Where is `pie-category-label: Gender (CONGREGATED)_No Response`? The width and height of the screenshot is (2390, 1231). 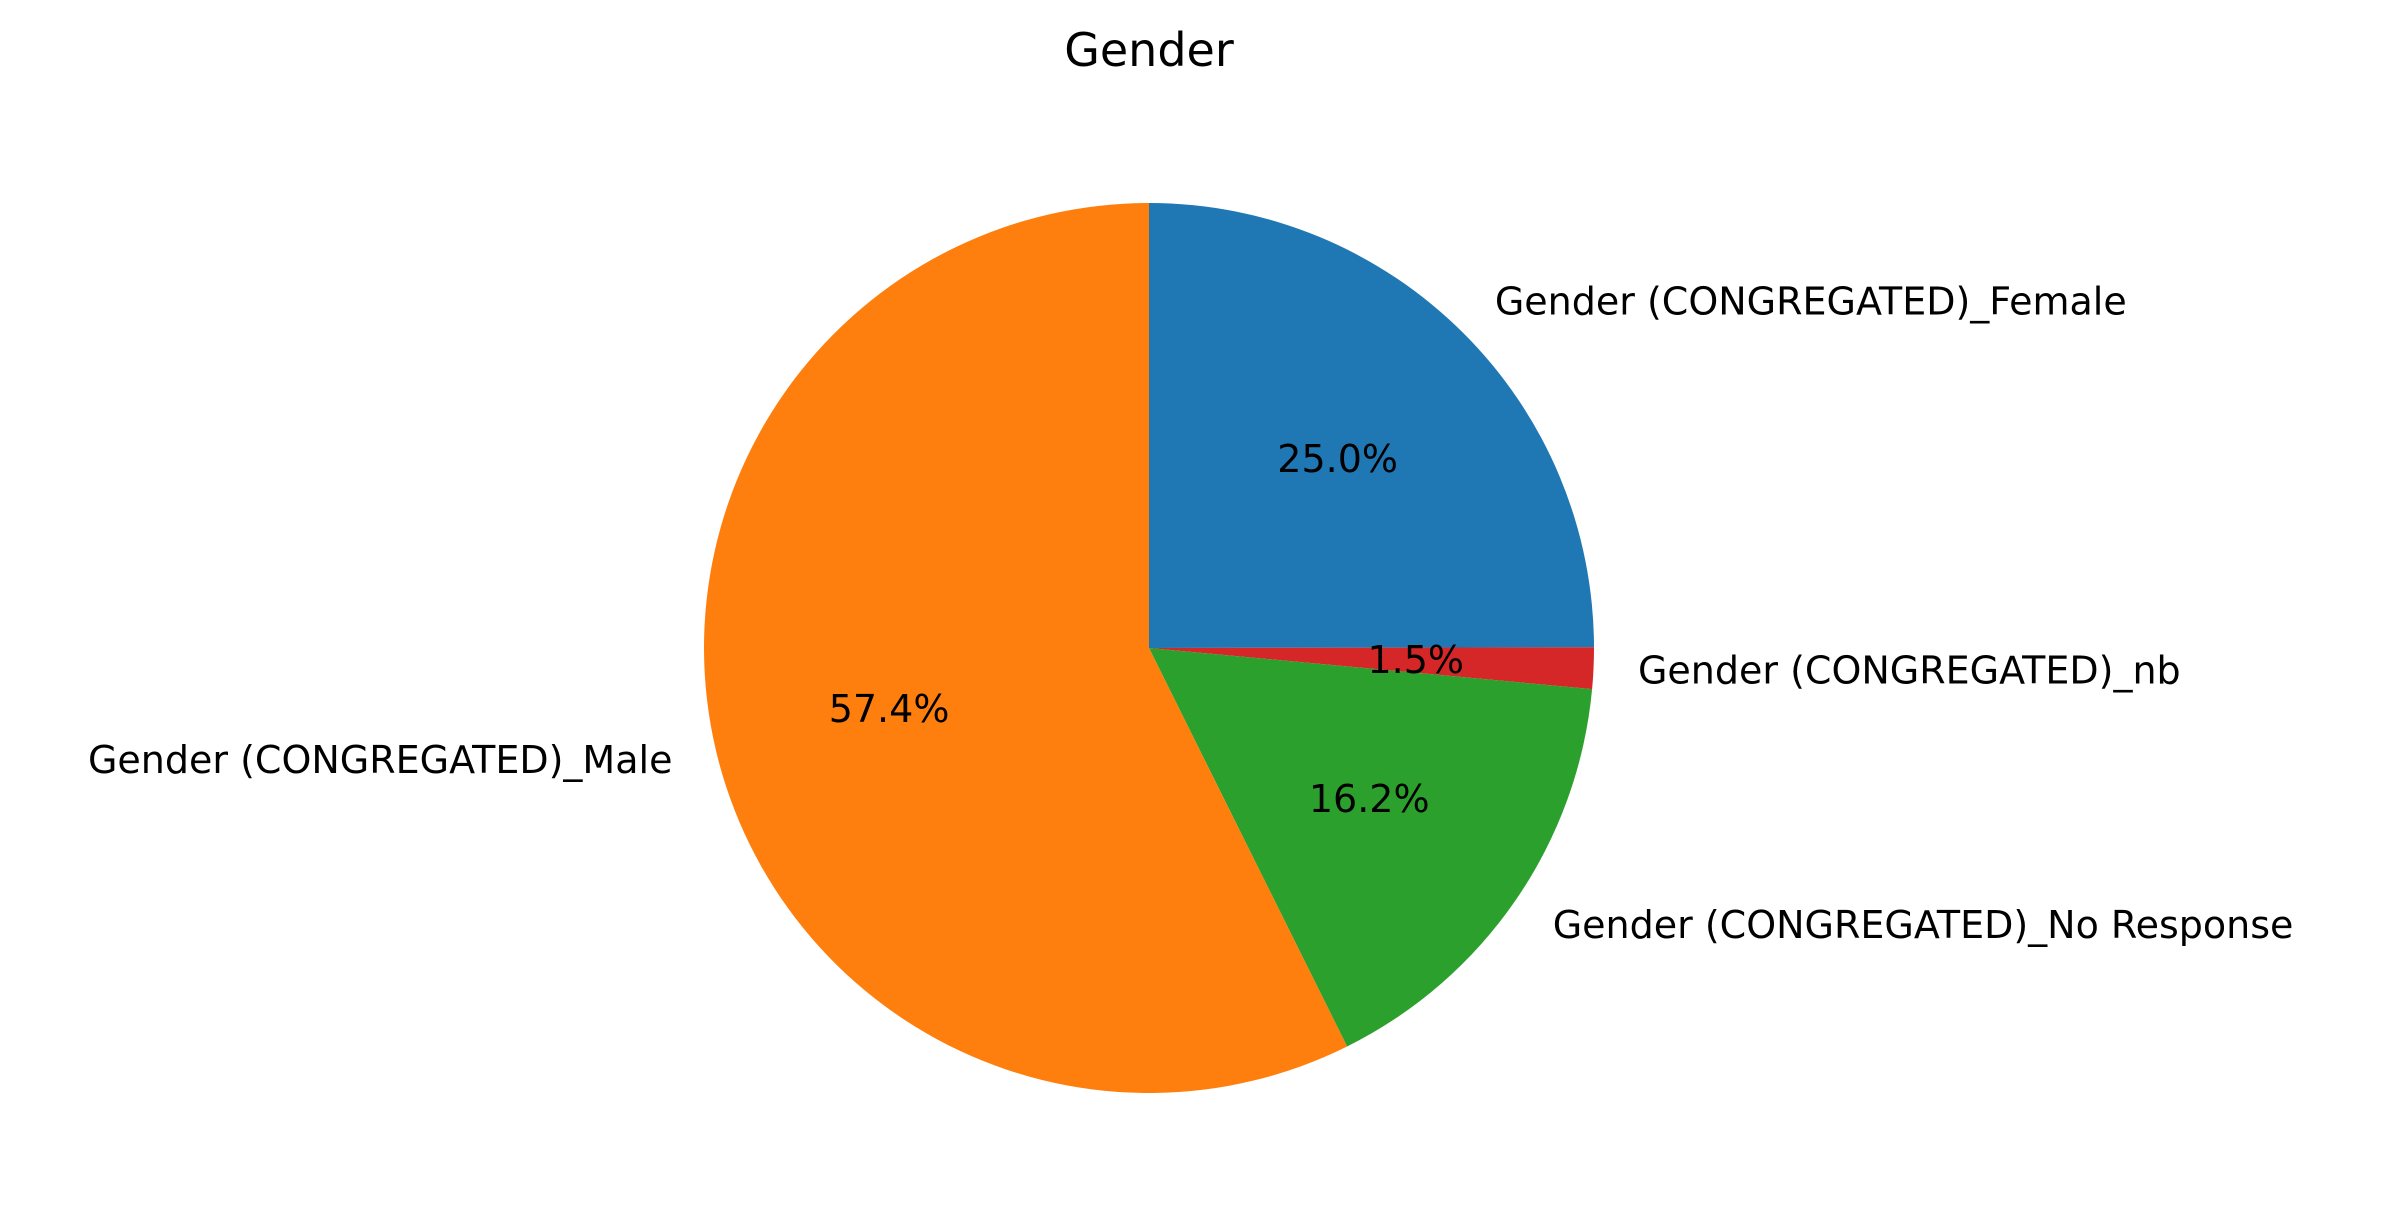 pie-category-label: Gender (CONGREGATED)_No Response is located at coordinates (1923, 925).